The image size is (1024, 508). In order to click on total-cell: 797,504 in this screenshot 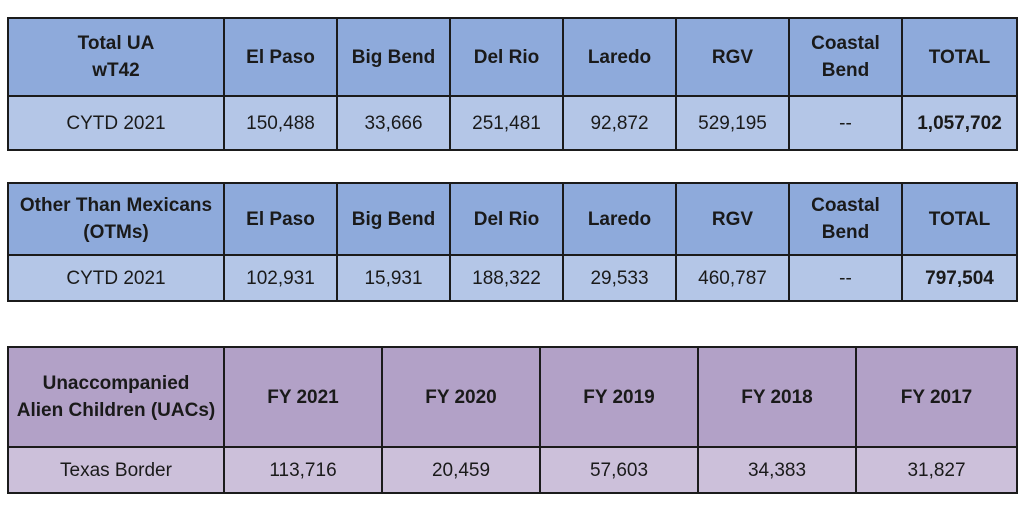, I will do `click(959, 278)`.